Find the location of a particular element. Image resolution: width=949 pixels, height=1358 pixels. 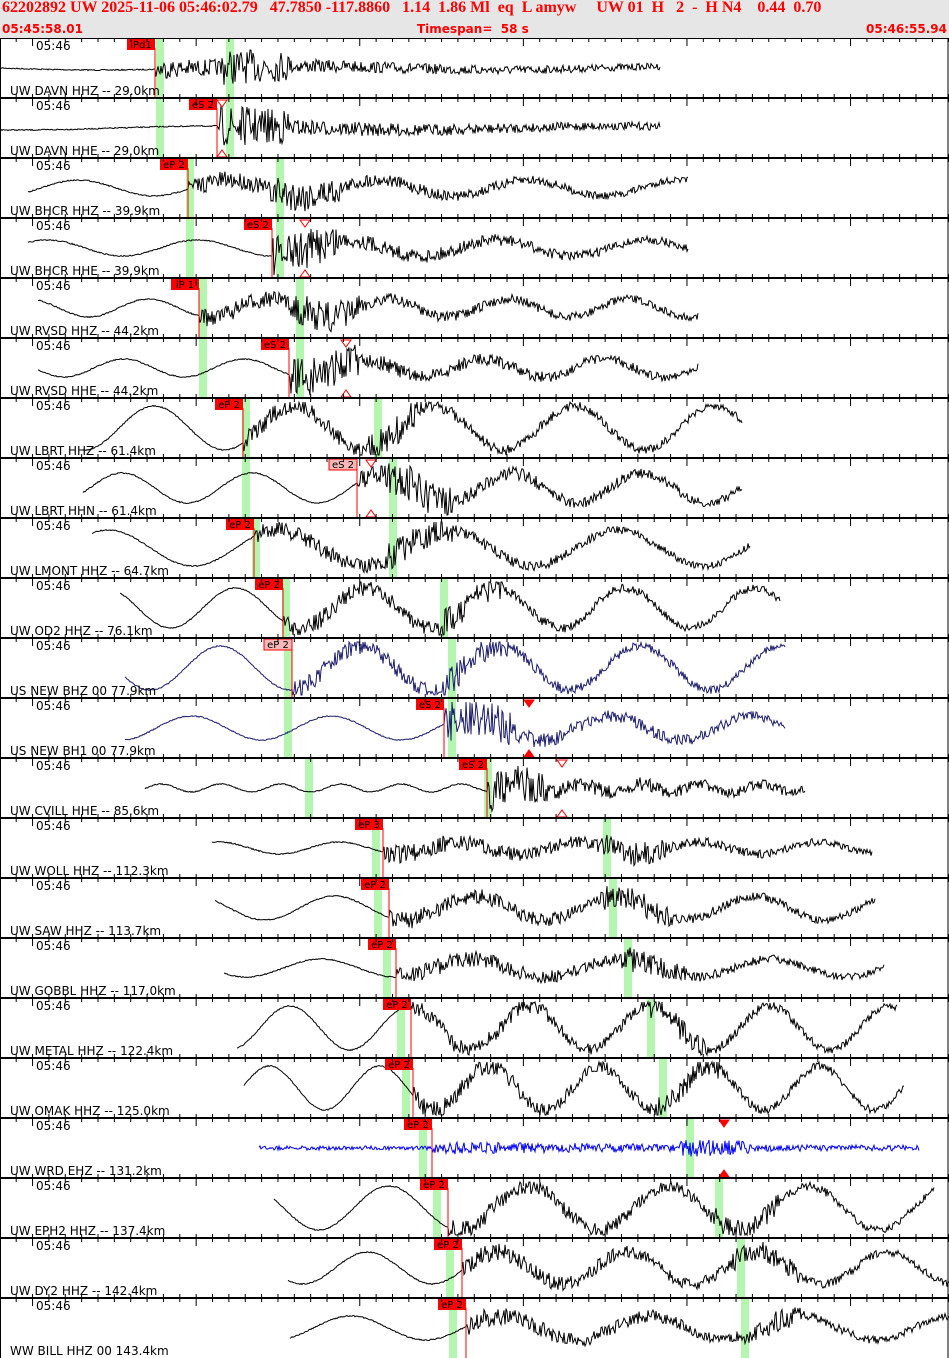

trace-row: eP 2 05:46 US NEW BHZ 00 77.9km is located at coordinates (474, 666).